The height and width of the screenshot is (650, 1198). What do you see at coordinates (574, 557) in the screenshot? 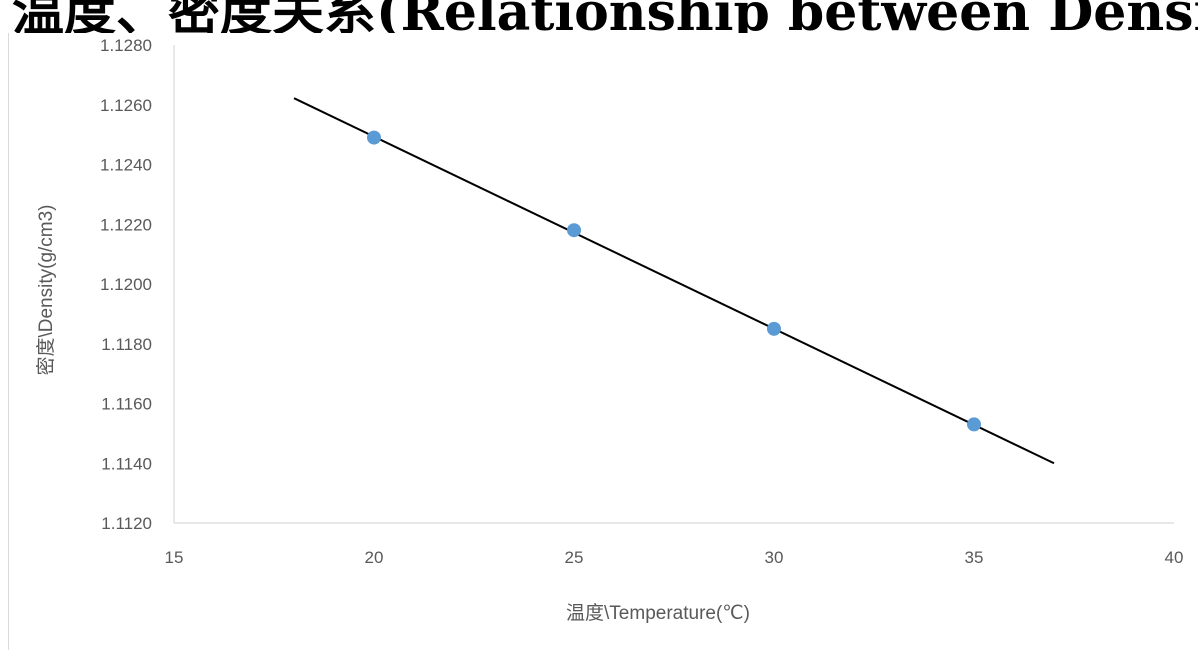
I see `x-tick-label: 25` at bounding box center [574, 557].